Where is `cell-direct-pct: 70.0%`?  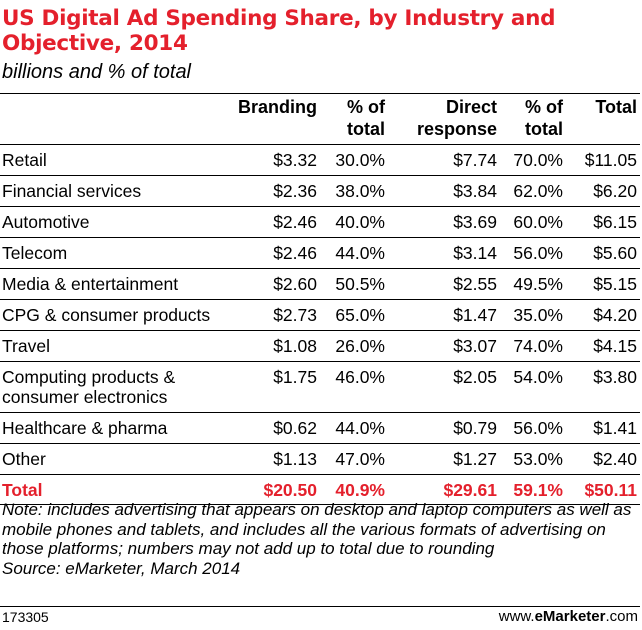
cell-direct-pct: 70.0% is located at coordinates (533, 160).